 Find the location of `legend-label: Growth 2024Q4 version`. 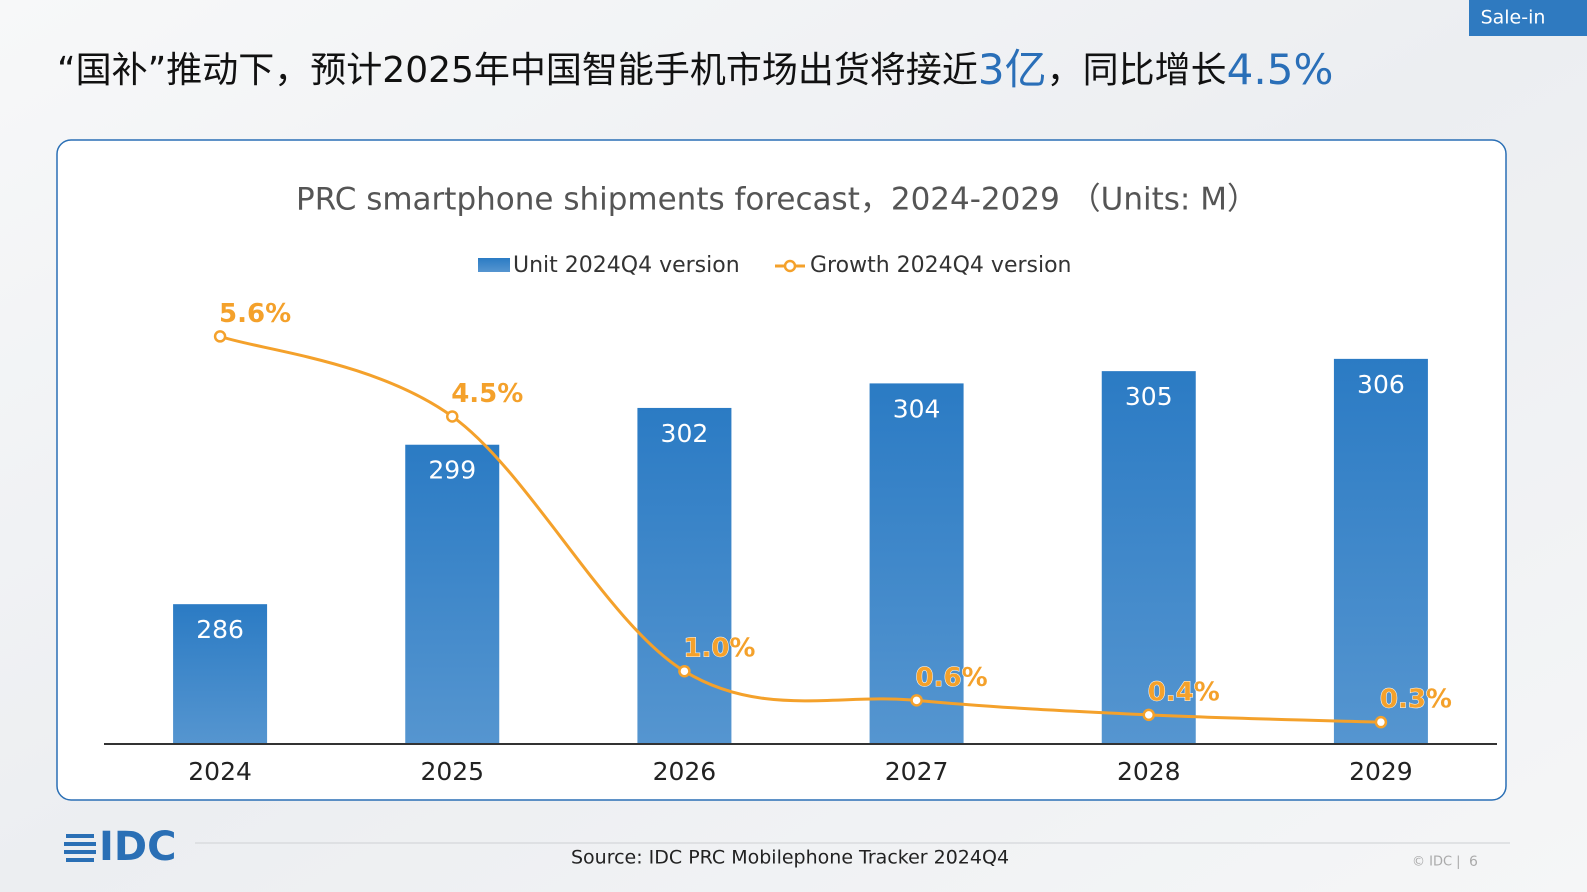

legend-label: Growth 2024Q4 version is located at coordinates (941, 265).